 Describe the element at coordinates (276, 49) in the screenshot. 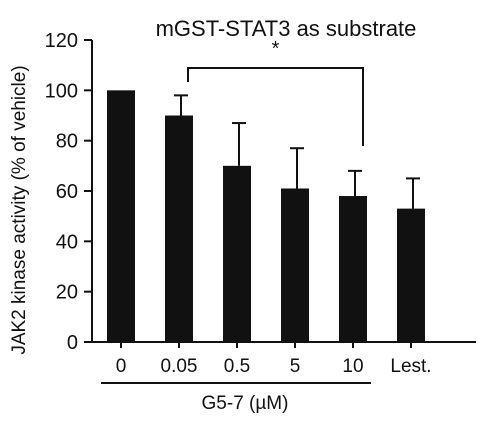

I see `significance-label: *` at that location.